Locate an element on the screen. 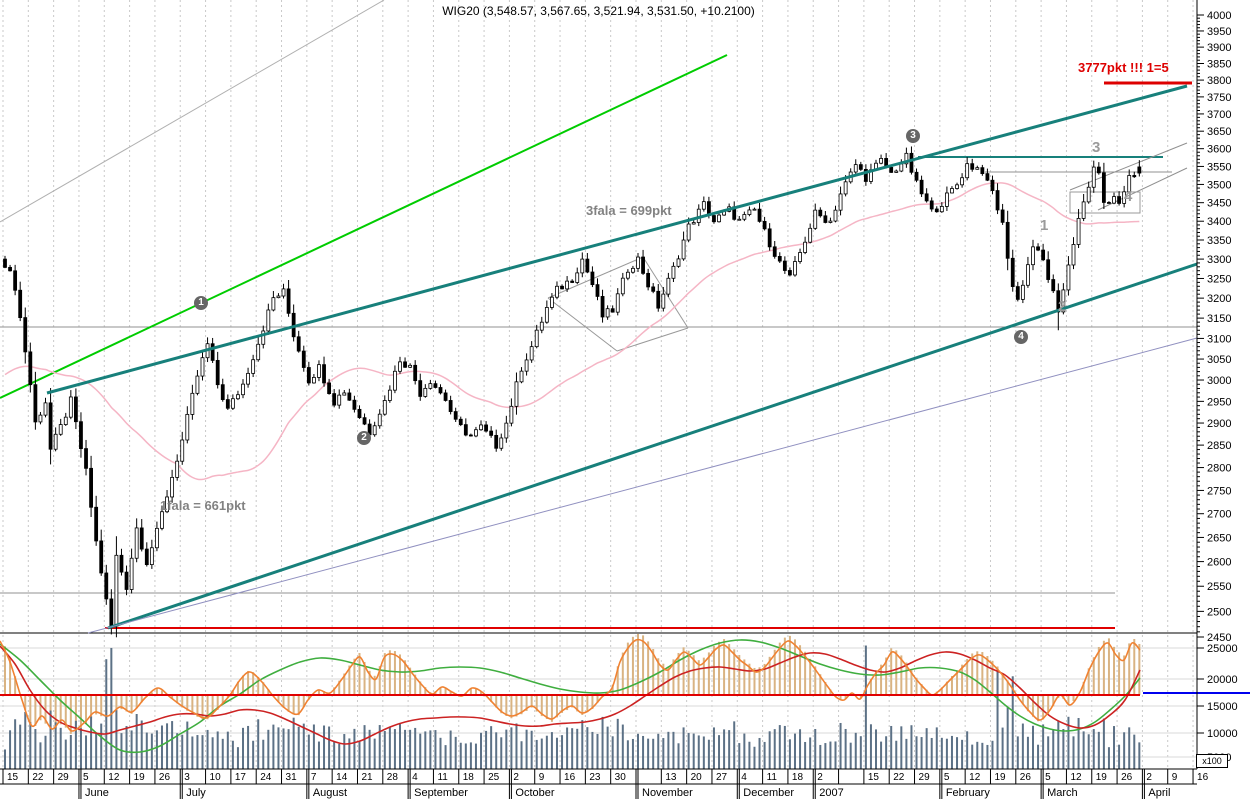 The height and width of the screenshot is (800, 1250). price-axis-label: 2850 is located at coordinates (1219, 446).